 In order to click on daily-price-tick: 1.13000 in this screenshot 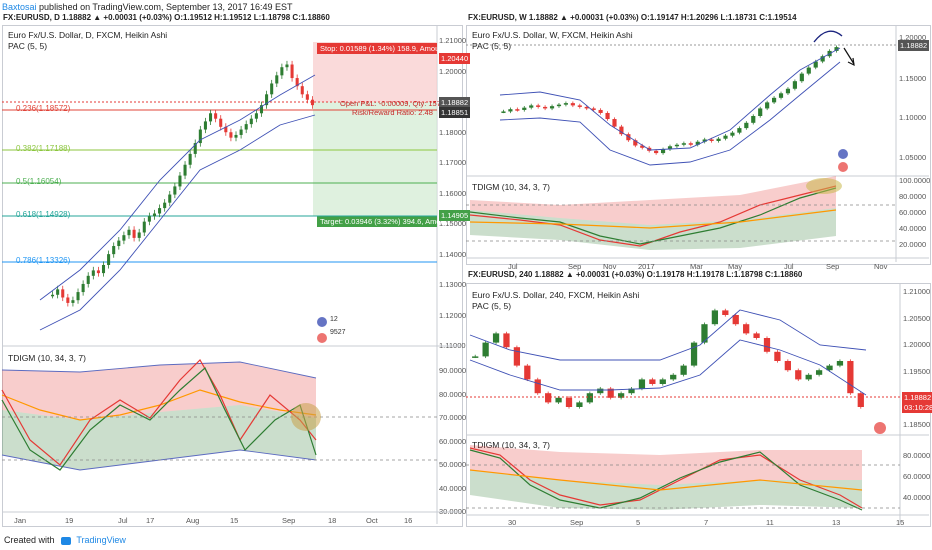, I will do `click(453, 284)`.